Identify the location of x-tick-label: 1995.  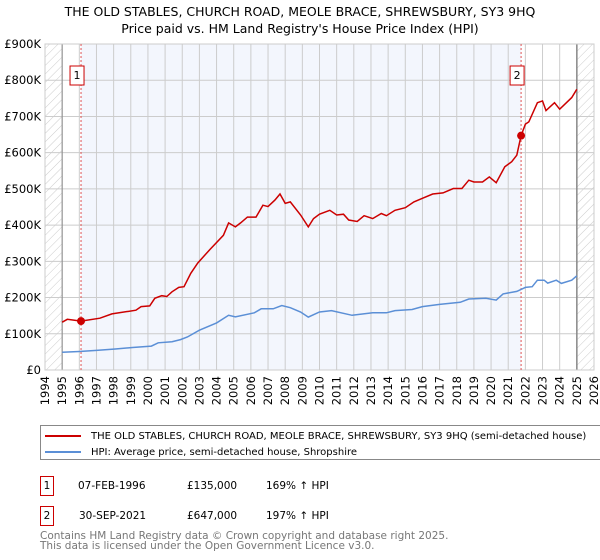
(62, 390).